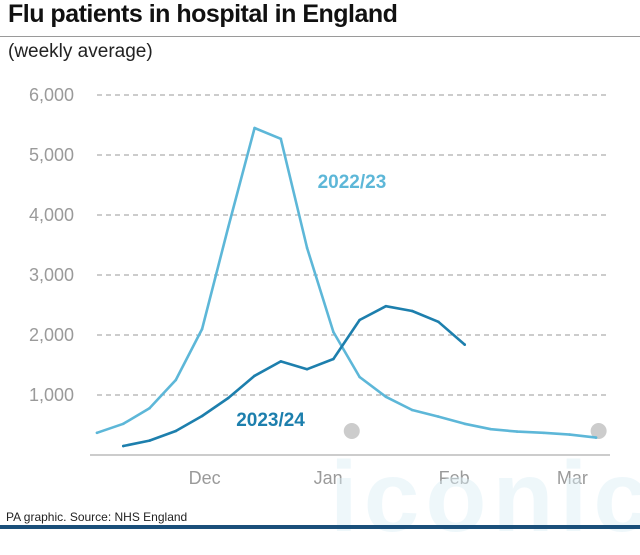  What do you see at coordinates (270, 420) in the screenshot?
I see `series-label: 2023/24` at bounding box center [270, 420].